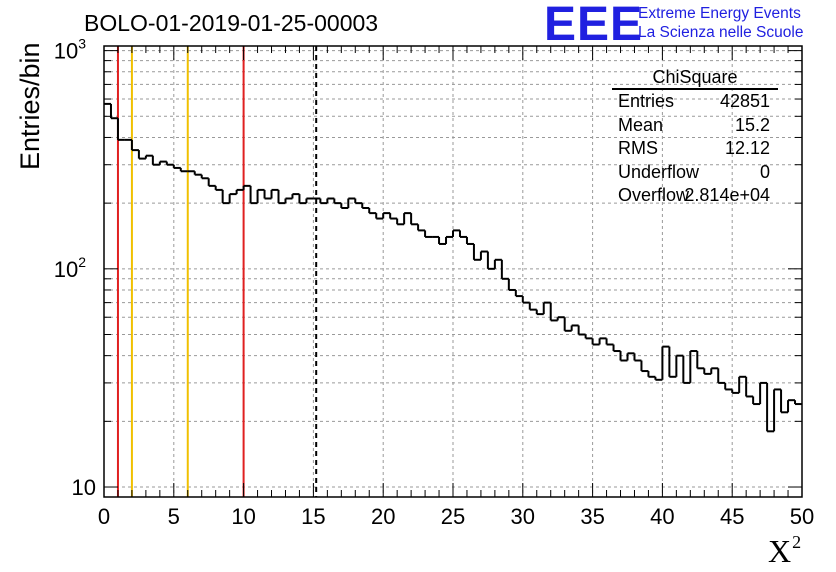 The width and height of the screenshot is (836, 572). I want to click on stats-row: RMS 12.12, so click(695, 149).